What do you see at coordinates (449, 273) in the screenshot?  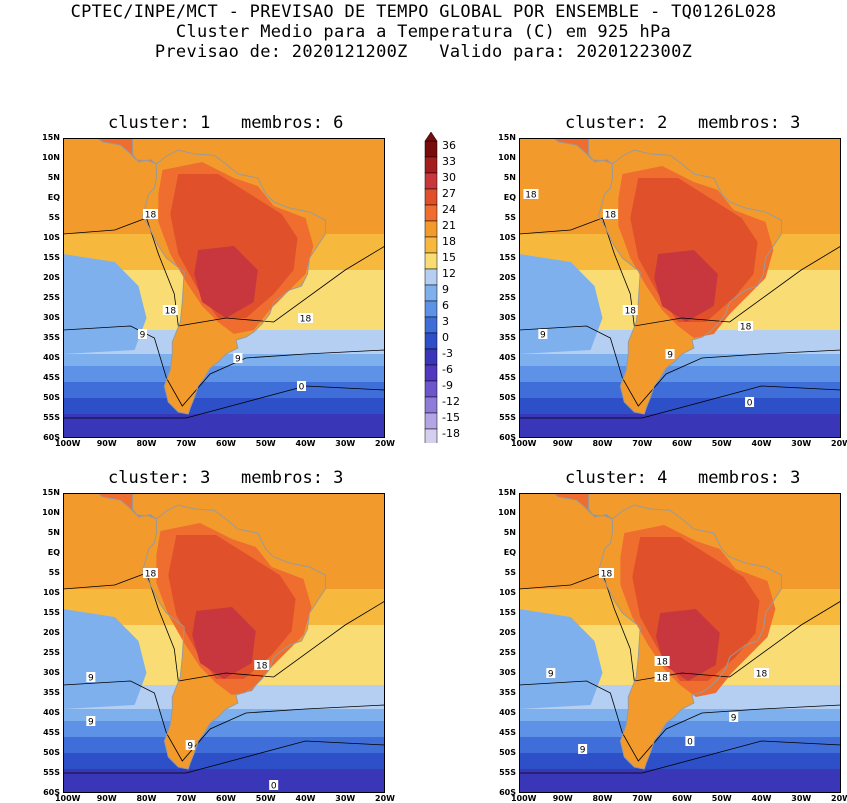 I see `colorbar-label: 12` at bounding box center [449, 273].